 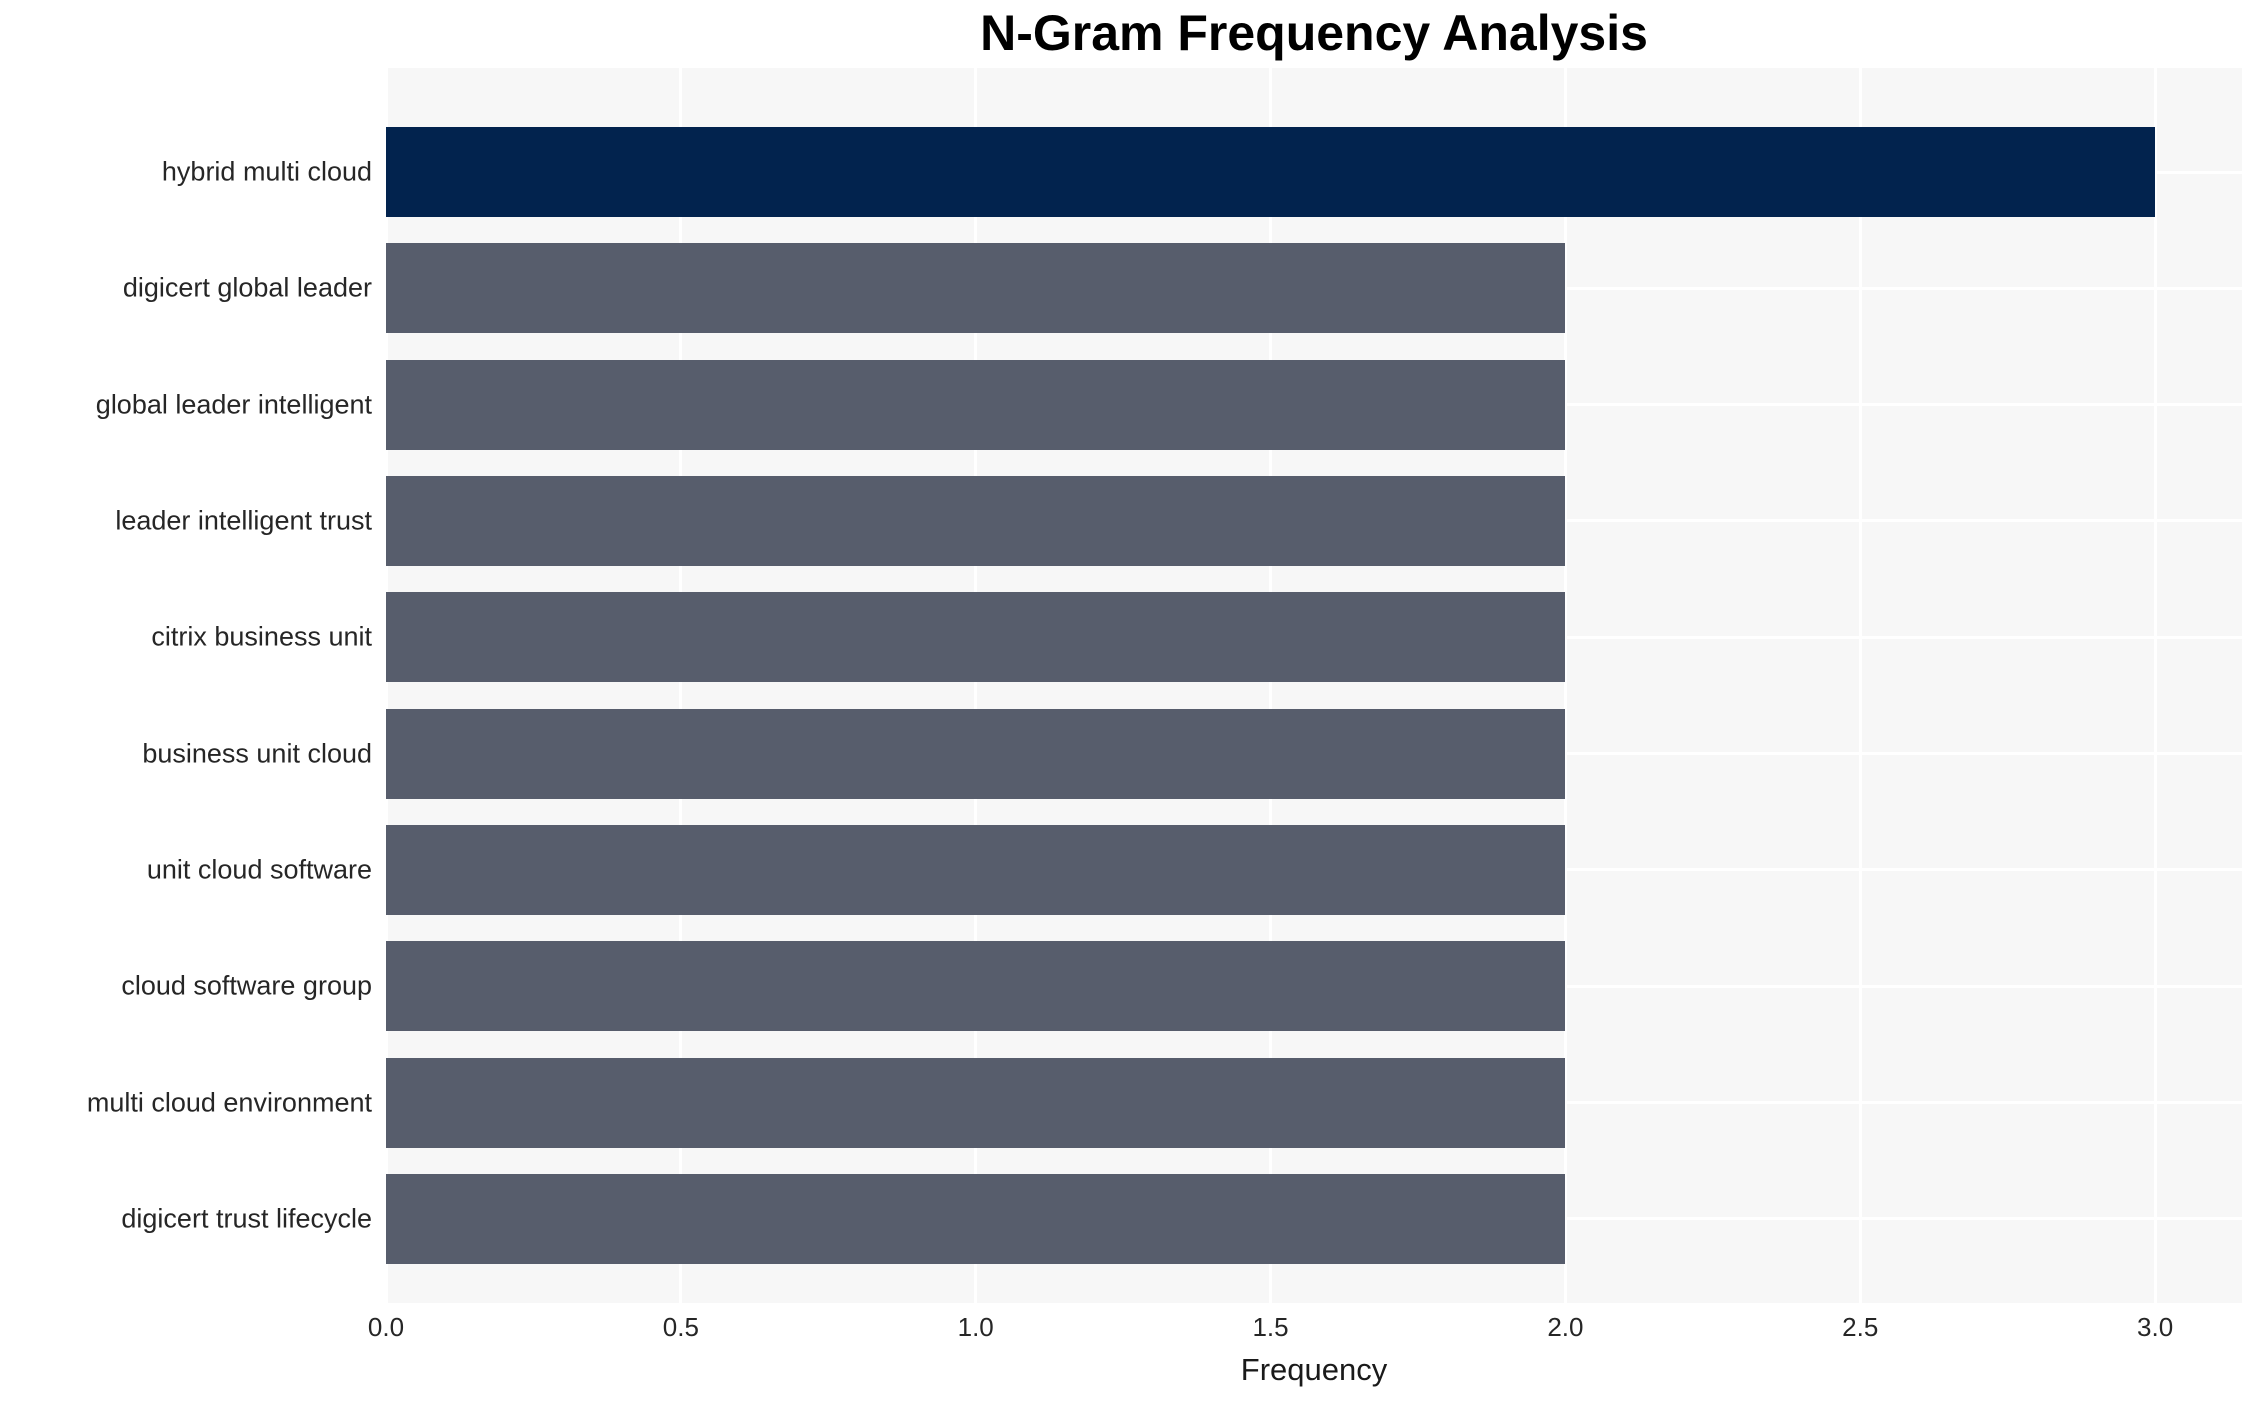 What do you see at coordinates (233, 404) in the screenshot?
I see `y-tick-label: global leader intelligent` at bounding box center [233, 404].